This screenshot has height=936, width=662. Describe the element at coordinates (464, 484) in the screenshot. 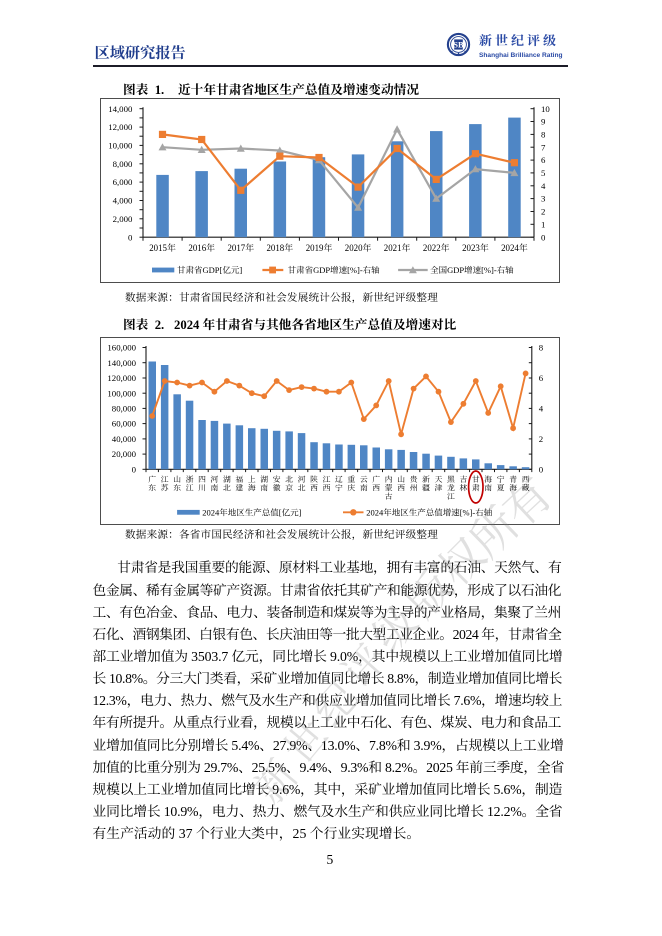

I see `svg-text: 吉林` at that location.